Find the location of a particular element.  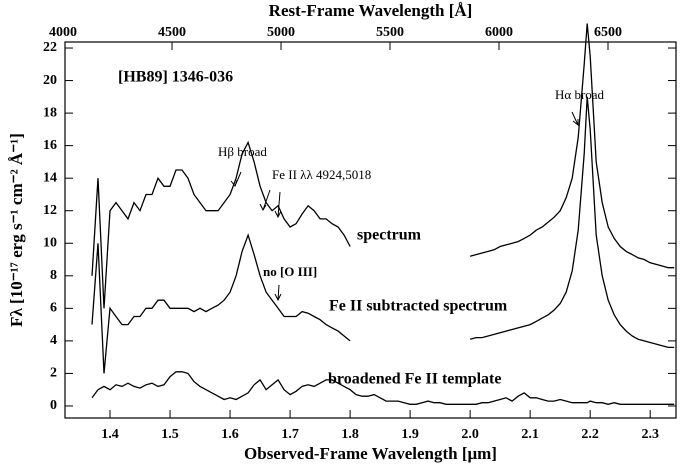

spectrum-line is located at coordinates (383, 388).